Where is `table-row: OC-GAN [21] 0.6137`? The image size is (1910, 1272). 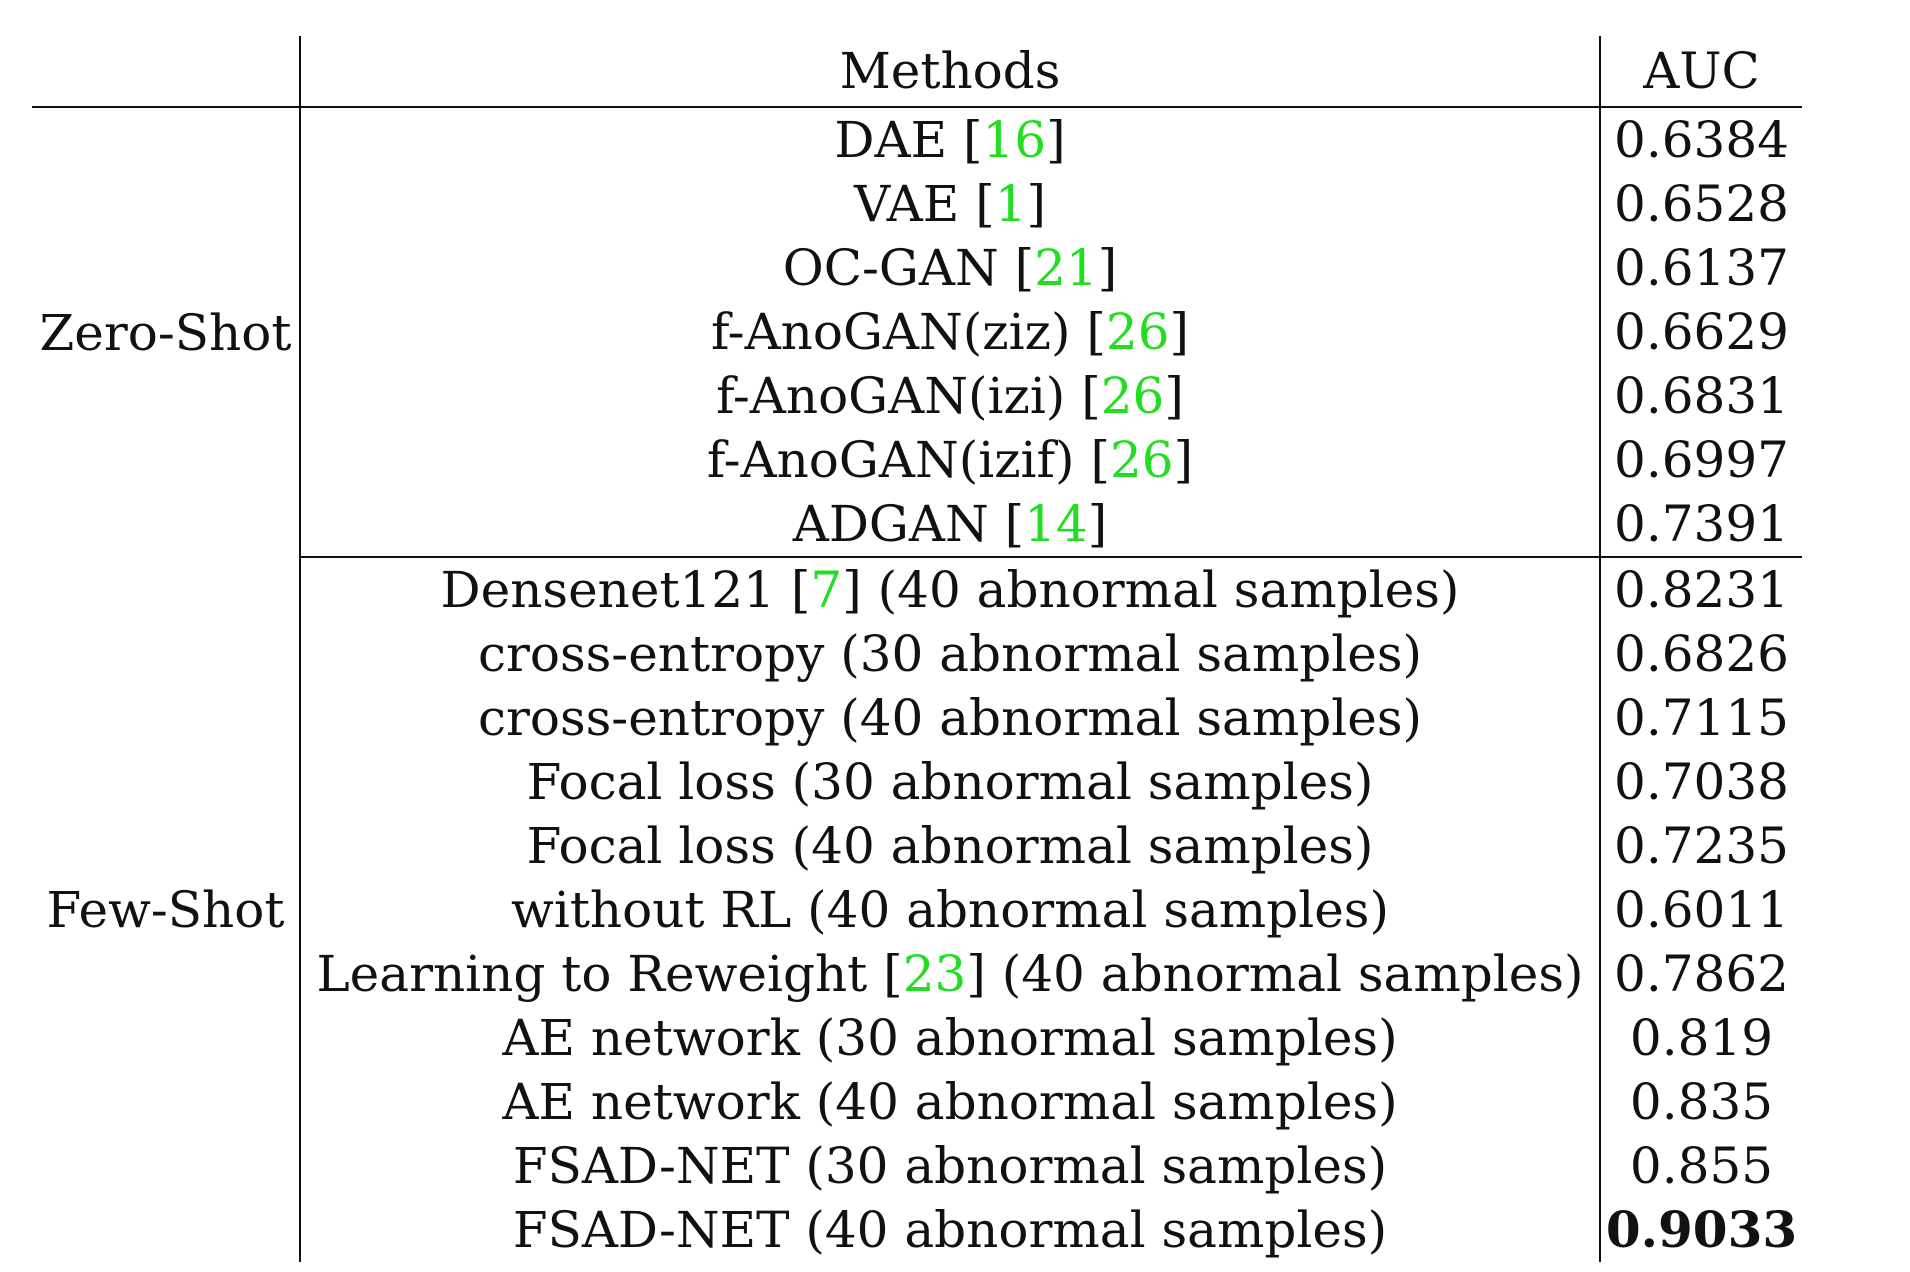 table-row: OC-GAN [21] 0.6137 is located at coordinates (917, 268).